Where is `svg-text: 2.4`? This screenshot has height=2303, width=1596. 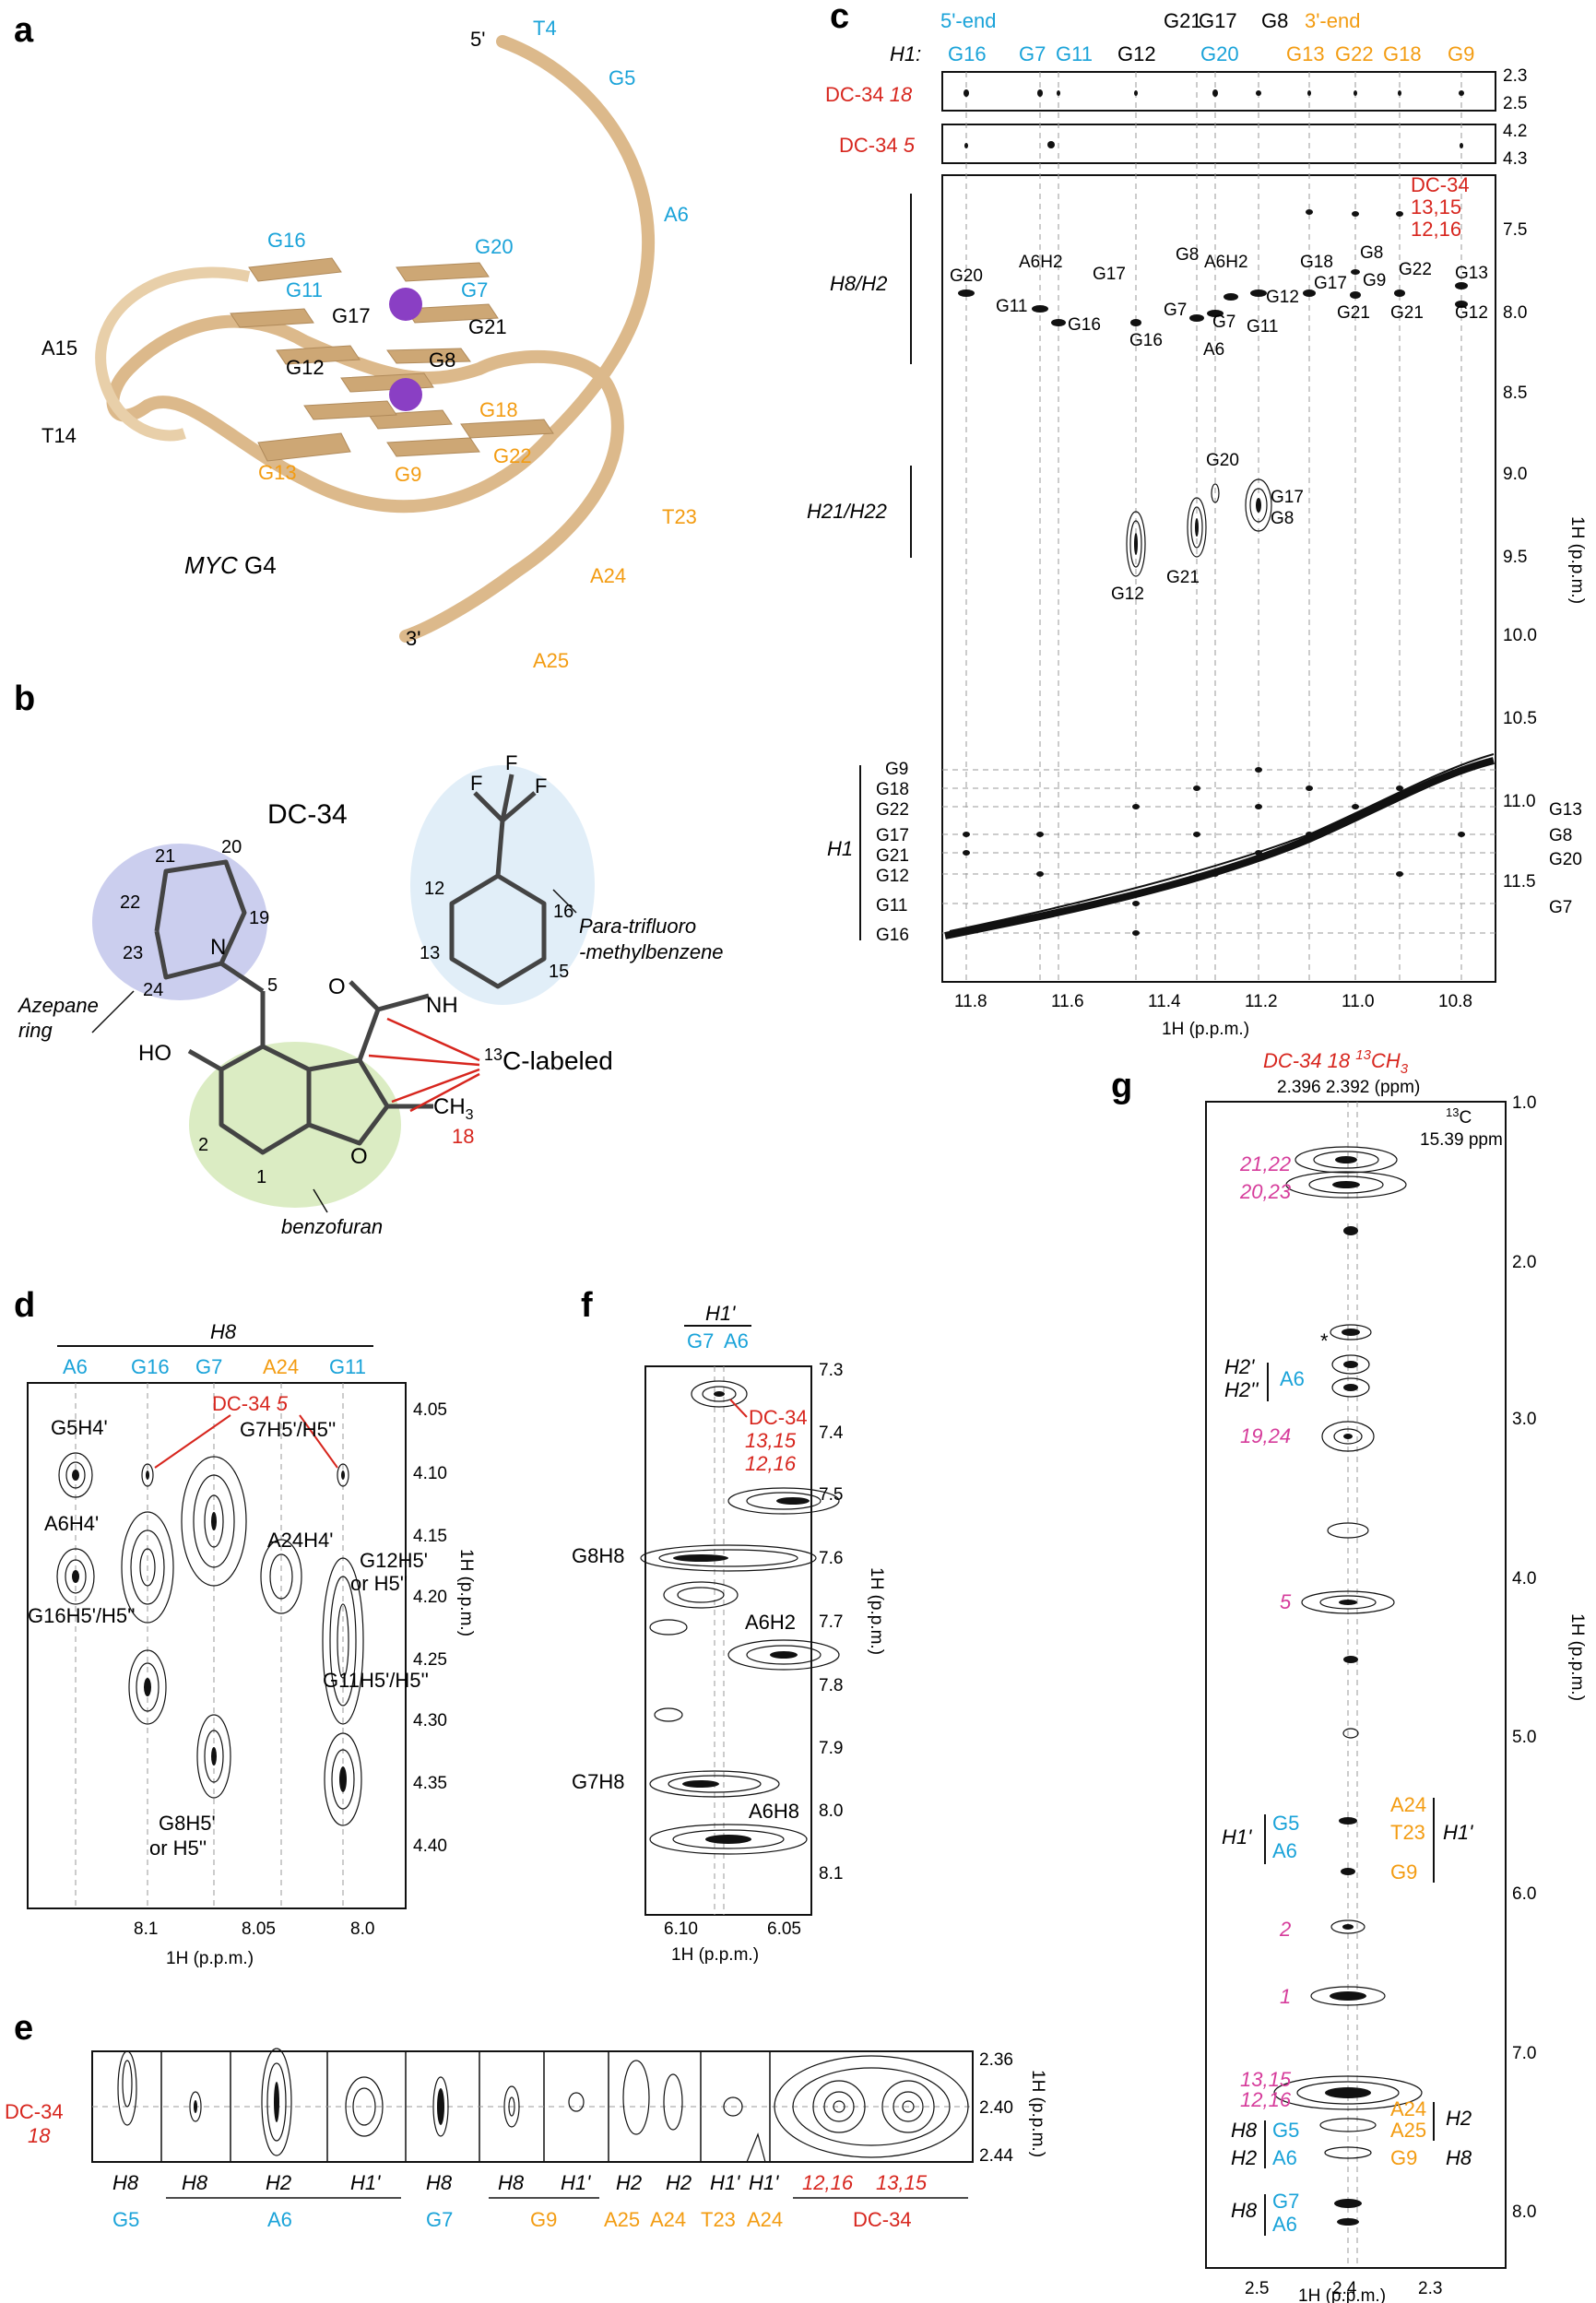 svg-text: 2.4 is located at coordinates (1344, 2288).